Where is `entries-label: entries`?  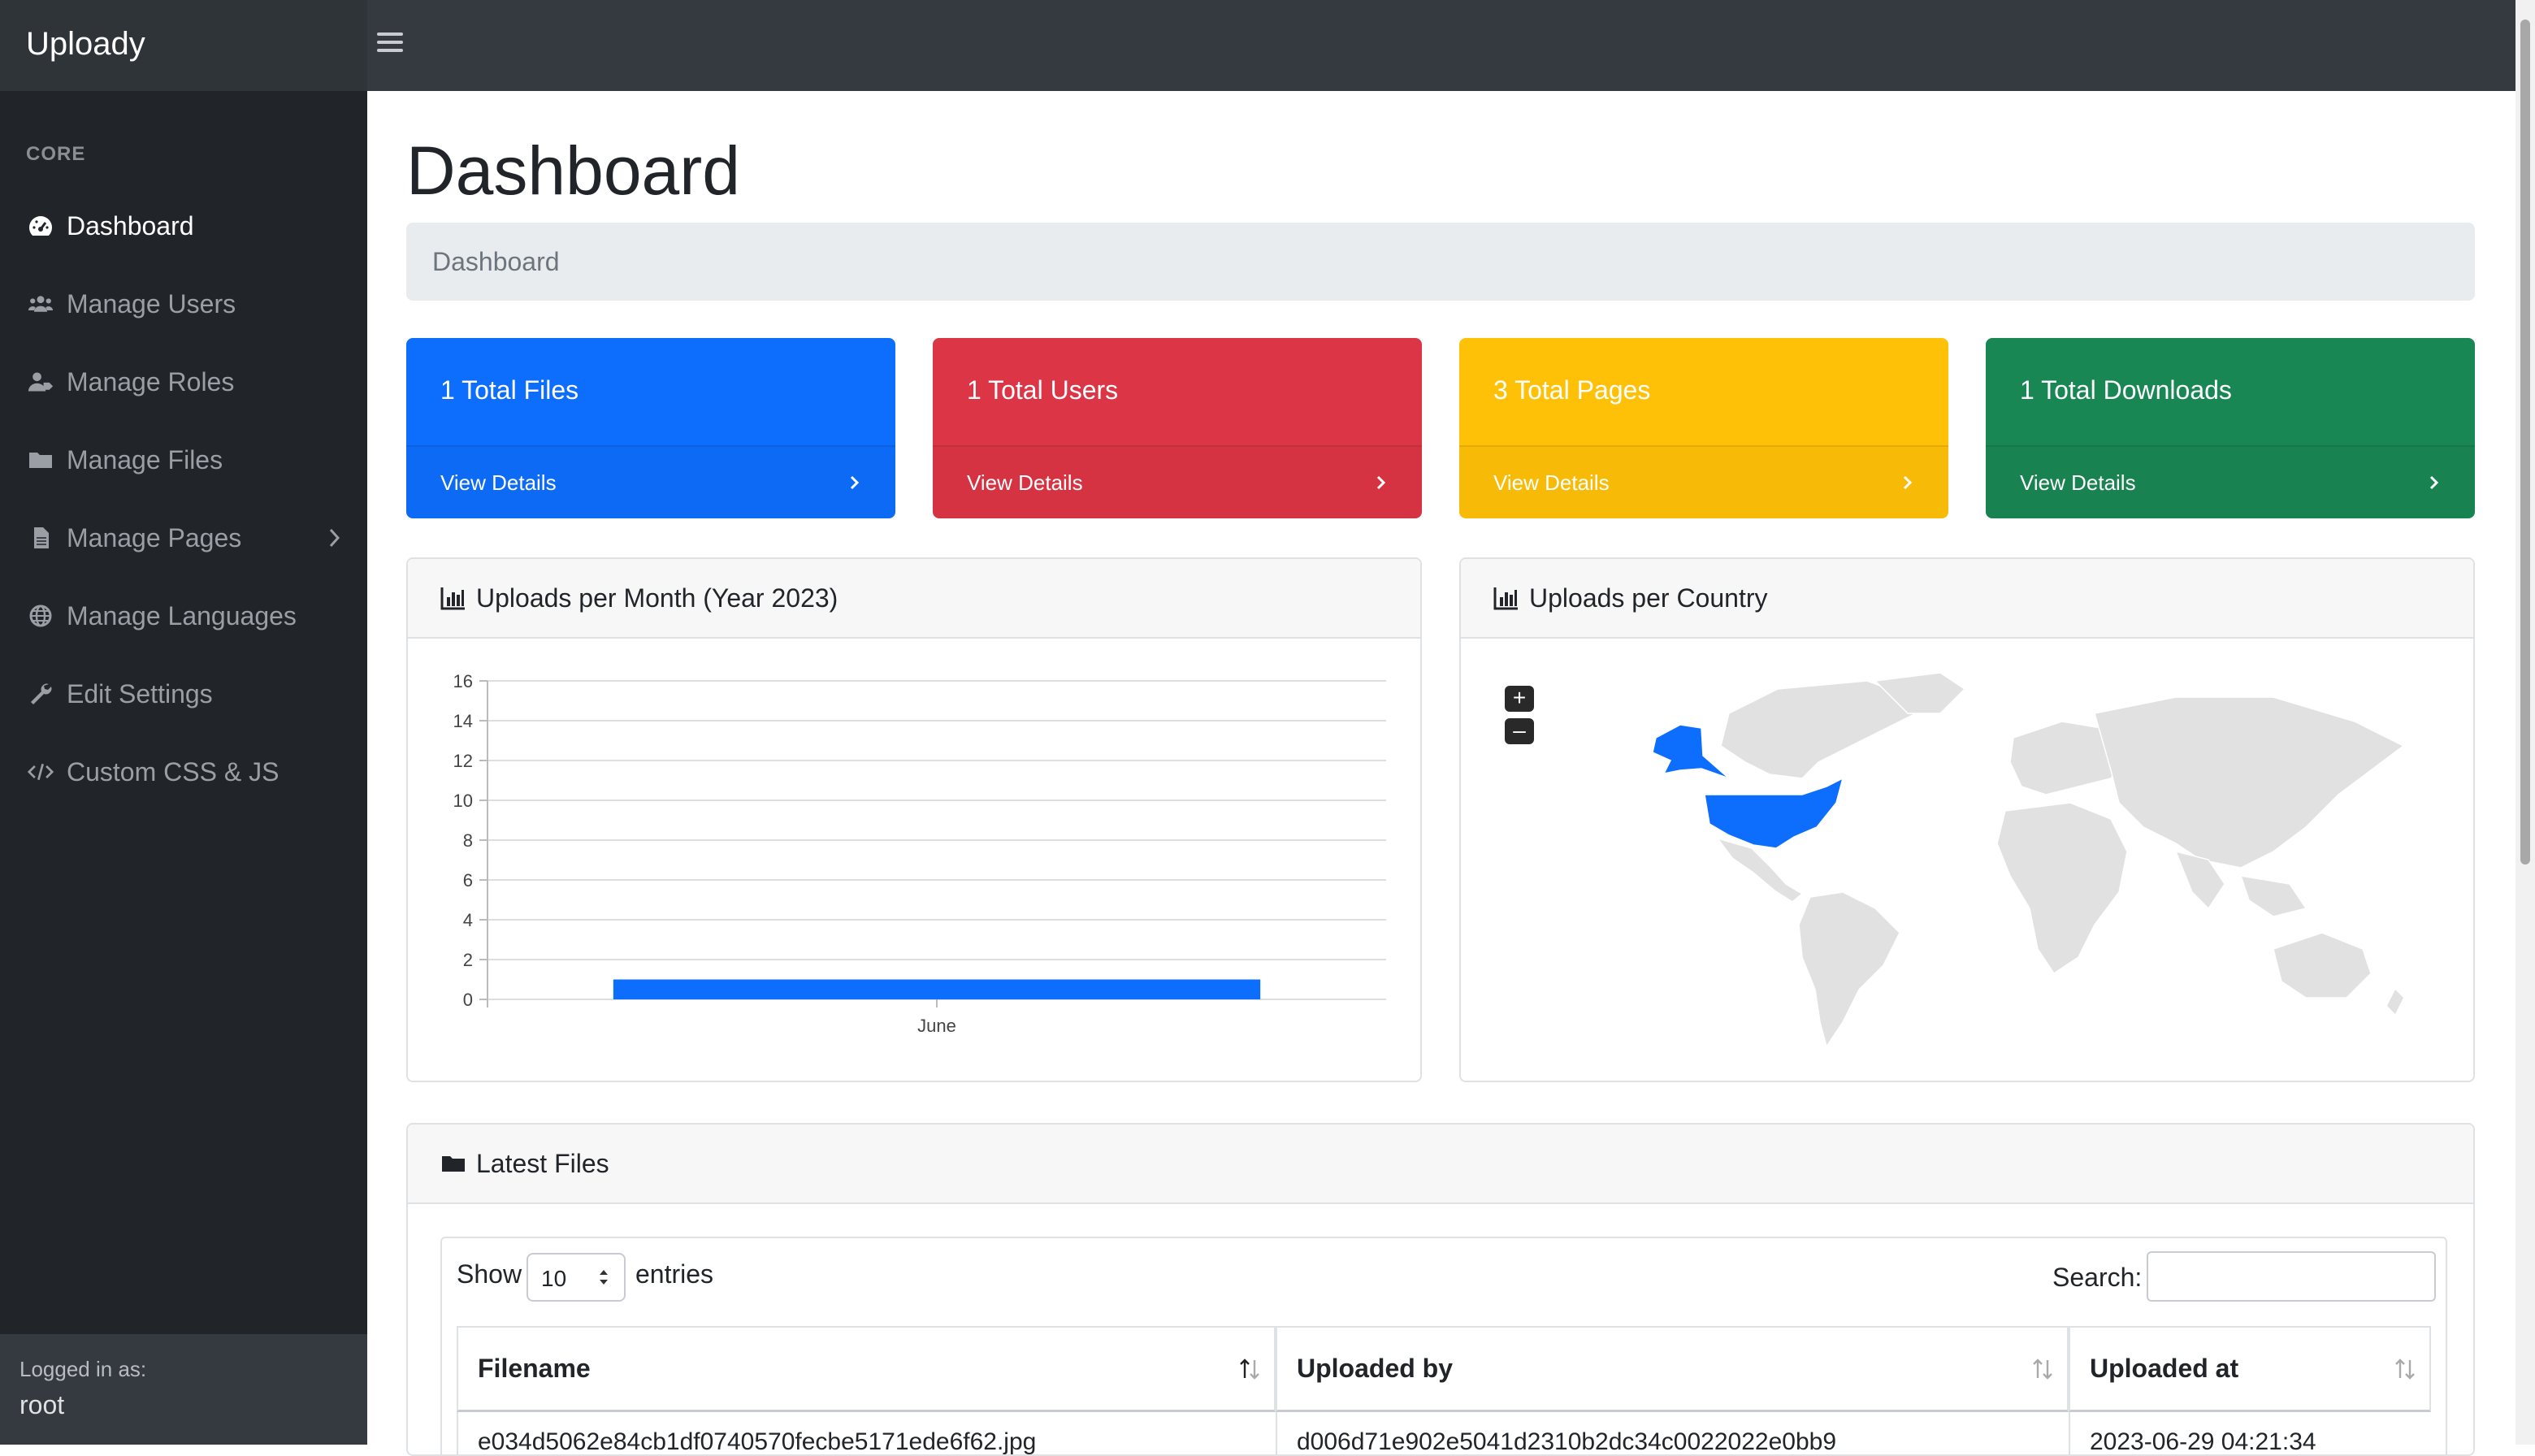
entries-label: entries is located at coordinates (674, 1274).